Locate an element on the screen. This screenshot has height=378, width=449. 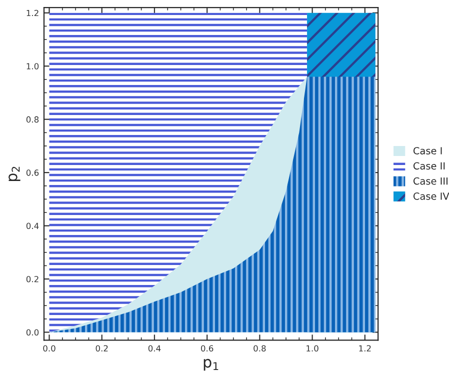
x-tick-label: 0.8 is located at coordinates (260, 348).